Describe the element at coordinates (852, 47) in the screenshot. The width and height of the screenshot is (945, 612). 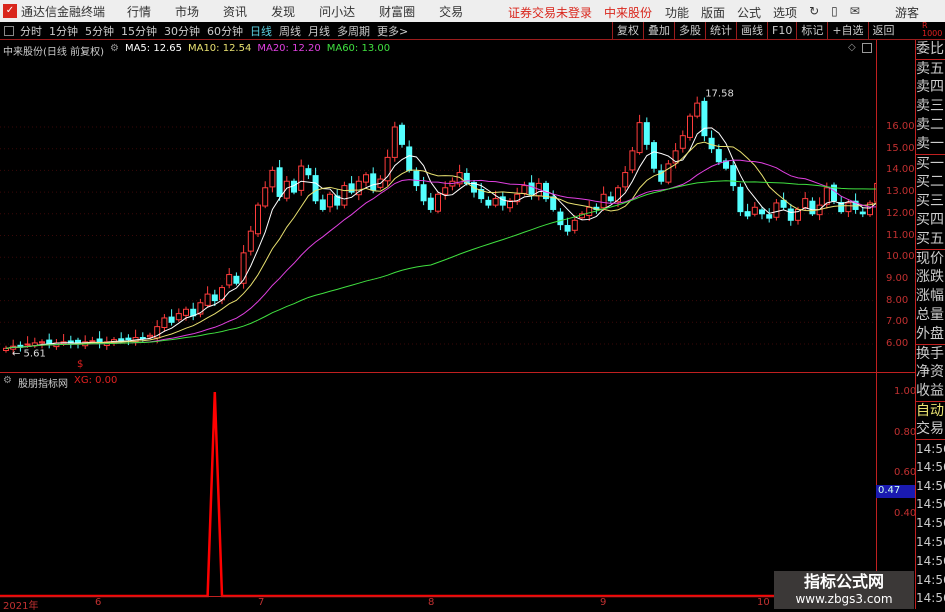
I see `diamond-icon: ◇` at that location.